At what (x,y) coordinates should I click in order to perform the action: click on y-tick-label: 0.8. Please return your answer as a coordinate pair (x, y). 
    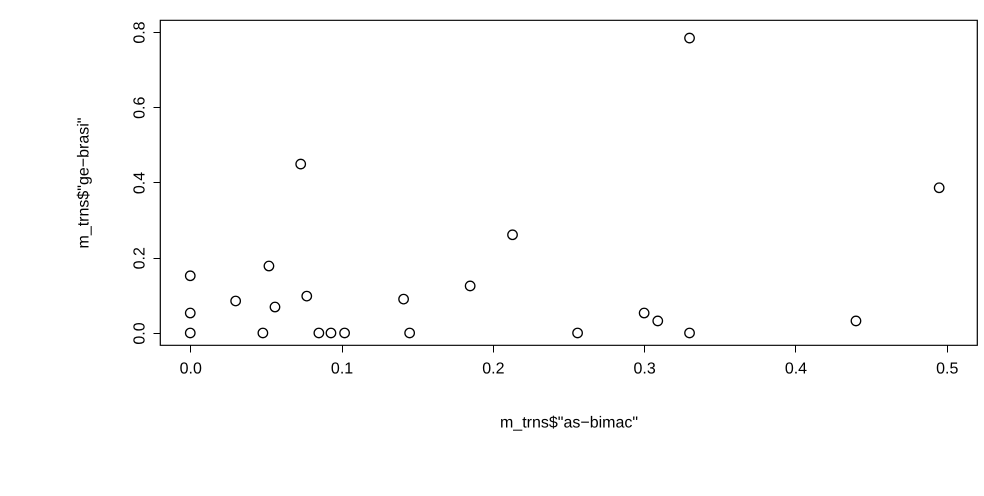
    Looking at the image, I should click on (140, 32).